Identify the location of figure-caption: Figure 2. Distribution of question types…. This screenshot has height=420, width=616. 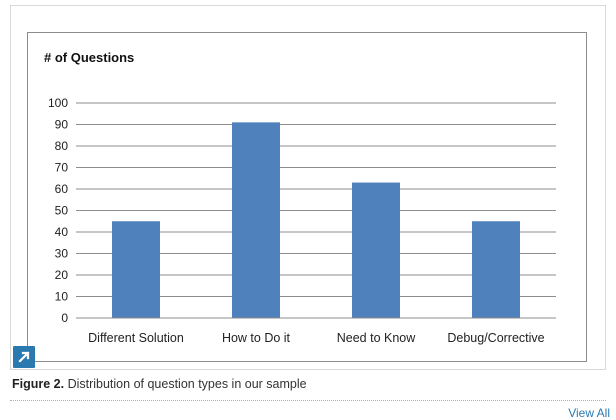
(159, 384).